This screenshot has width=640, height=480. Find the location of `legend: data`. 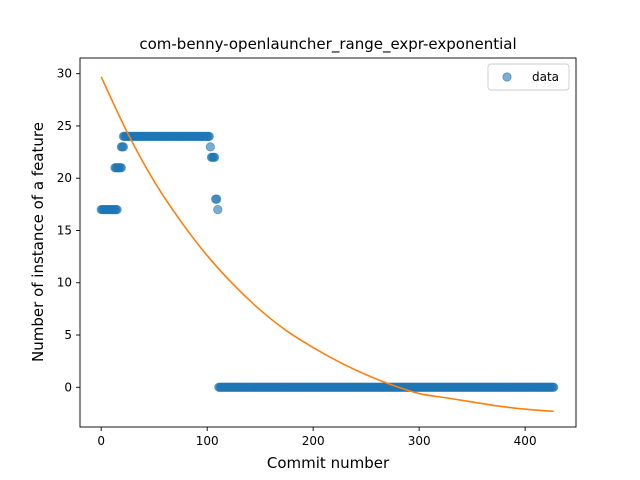

legend: data is located at coordinates (528, 77).